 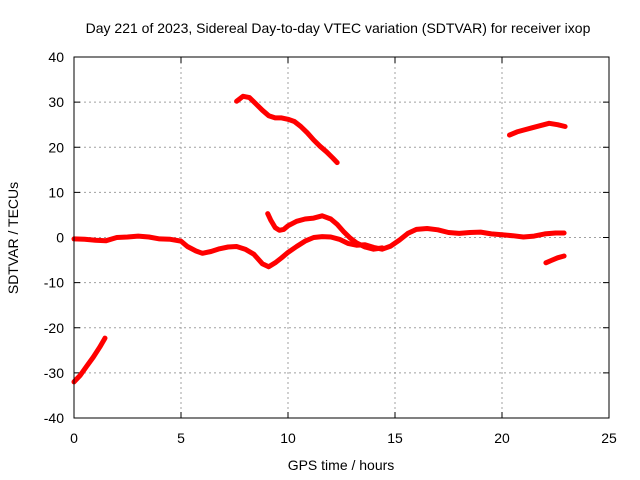 I want to click on x-tick-label: 20, so click(x=502, y=438).